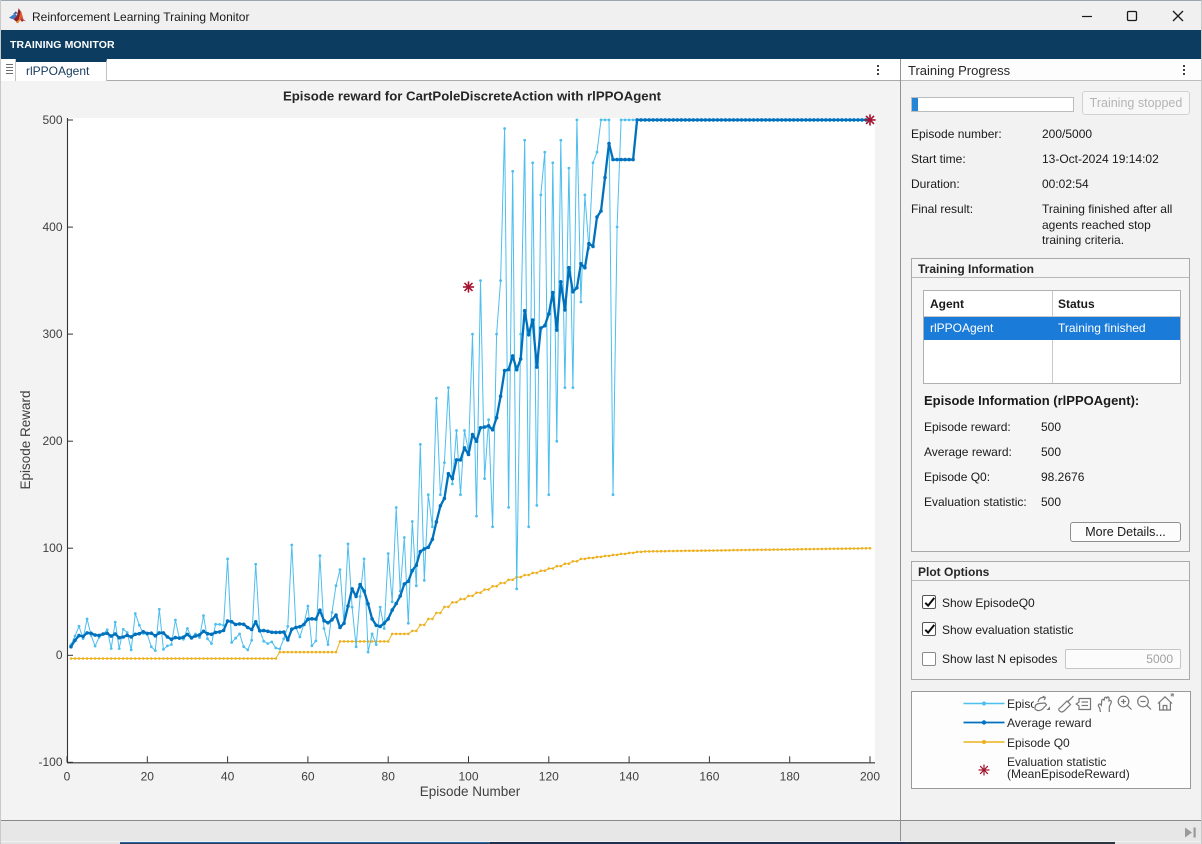 This screenshot has width=1202, height=844. Describe the element at coordinates (629, 777) in the screenshot. I see `svg-text: 140` at that location.